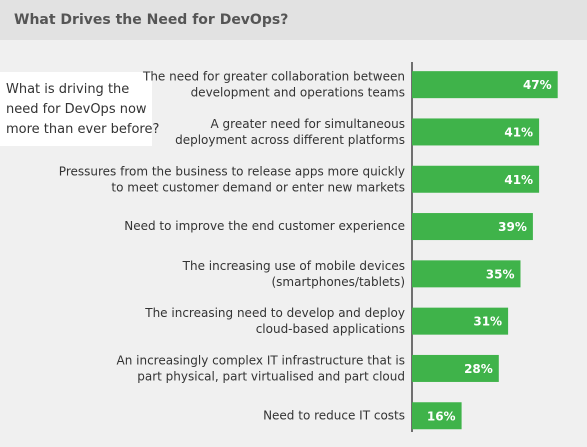 This screenshot has width=587, height=447. What do you see at coordinates (334, 415) in the screenshot?
I see `category-label: Need to reduce IT costs` at bounding box center [334, 415].